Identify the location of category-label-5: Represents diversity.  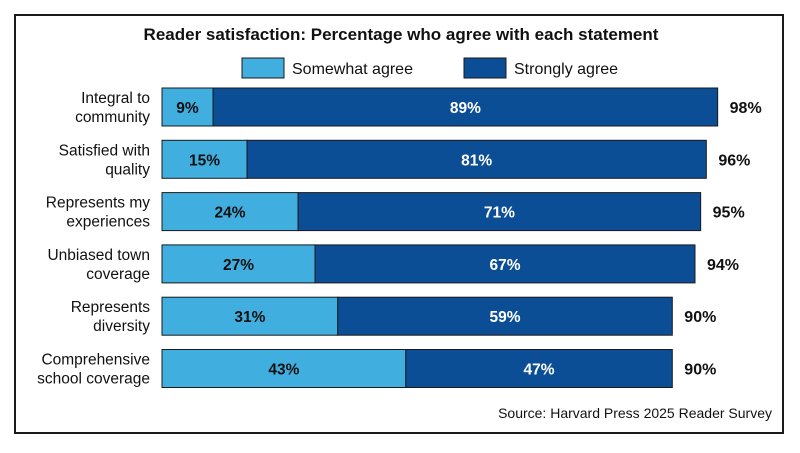
(111, 317).